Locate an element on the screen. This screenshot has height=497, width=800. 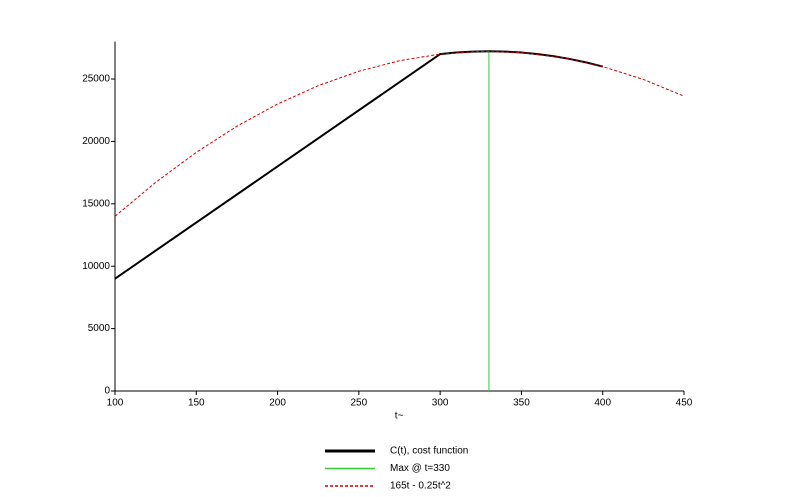
legend-label: Max @ t=330 is located at coordinates (420, 468).